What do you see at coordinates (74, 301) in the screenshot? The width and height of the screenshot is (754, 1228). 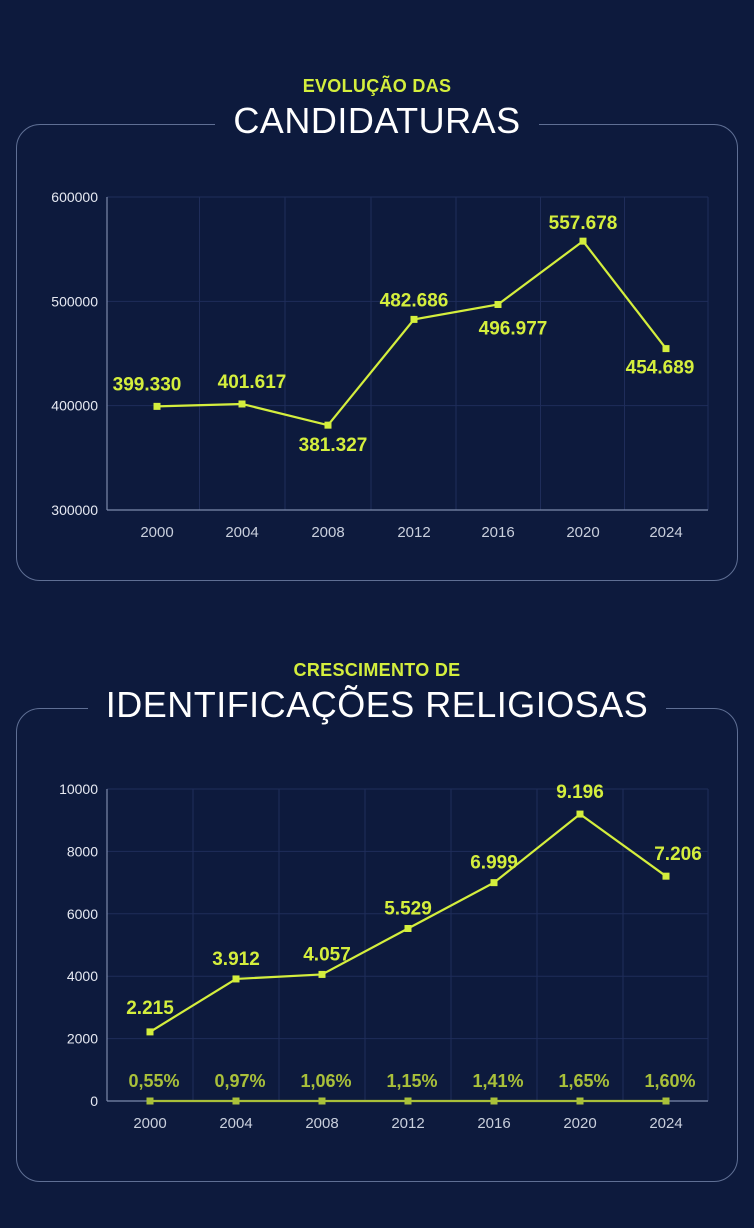 I see `y-tick-label: 500000` at bounding box center [74, 301].